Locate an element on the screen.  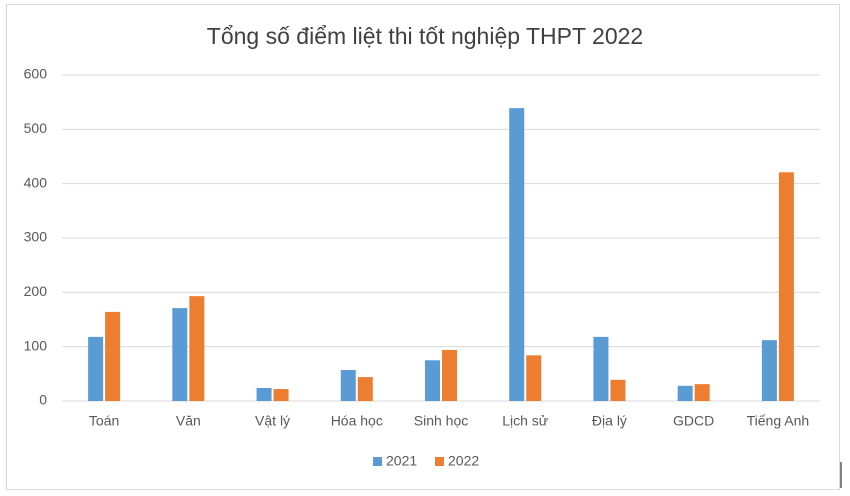
x-tick-label: GDCD is located at coordinates (693, 421).